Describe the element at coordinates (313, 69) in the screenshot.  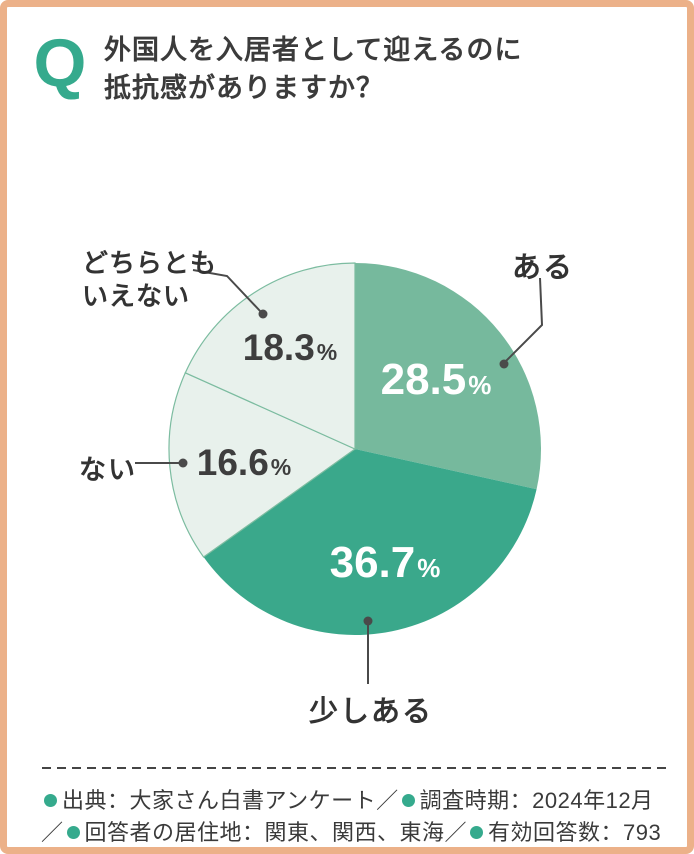
I see `page-title: 外国人を入居者として迎えるのに 抵抗感がありますか？` at that location.